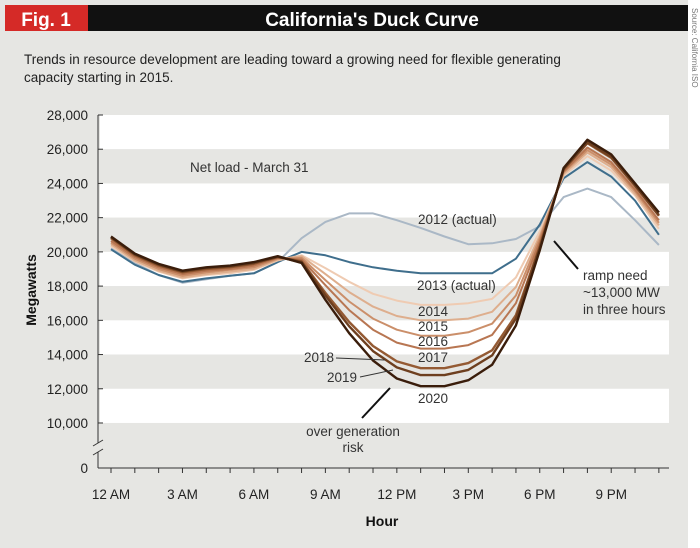 Image resolution: width=700 pixels, height=548 pixels. Describe the element at coordinates (342, 377) in the screenshot. I see `series-label: 2019` at that location.